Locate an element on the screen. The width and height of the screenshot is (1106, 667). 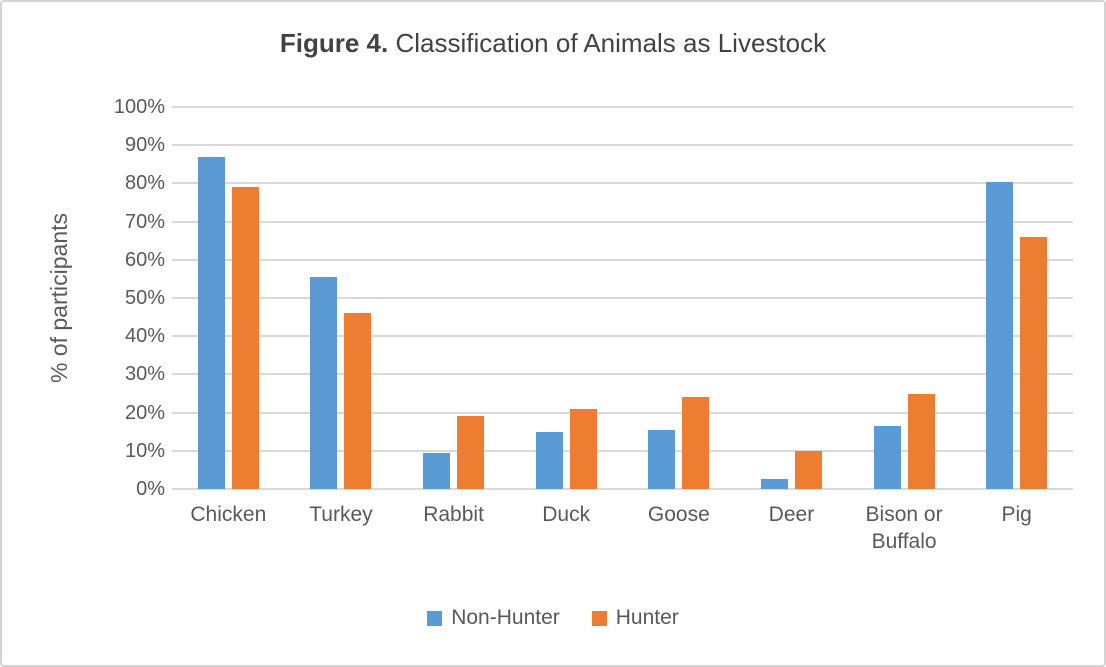
bar-hunter-turkey is located at coordinates (358, 401).